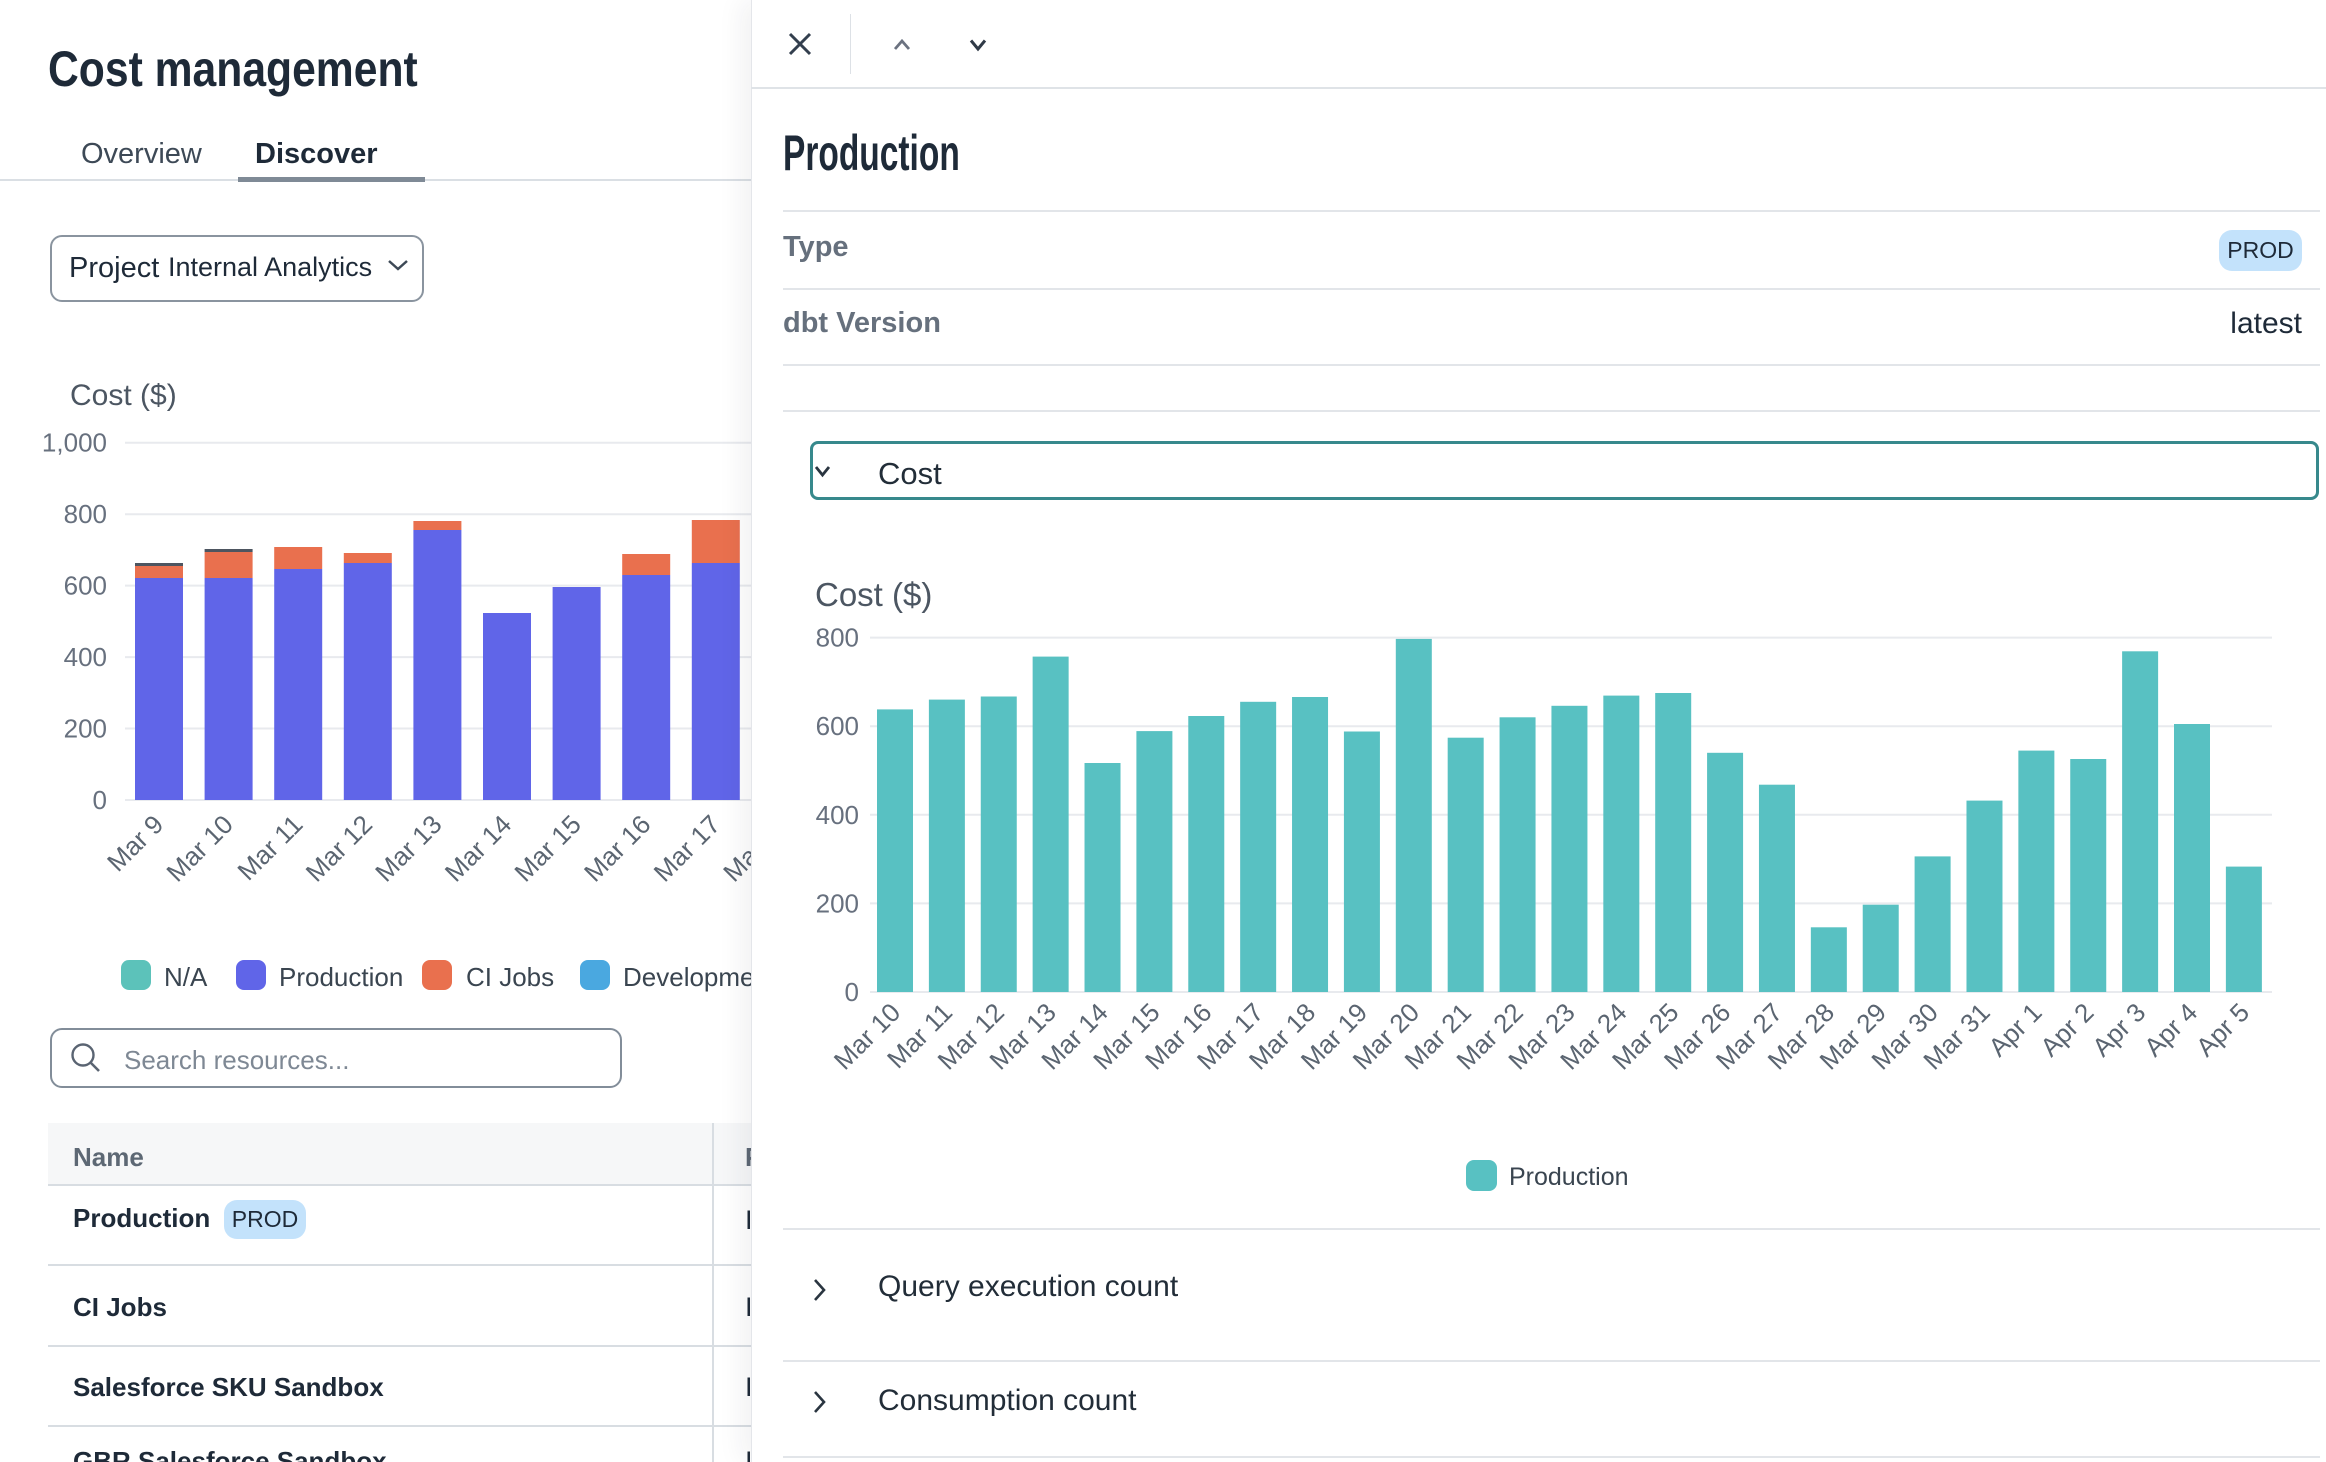 This screenshot has width=2326, height=1462. Describe the element at coordinates (269, 847) in the screenshot. I see `svg-text: Mar 11` at that location.